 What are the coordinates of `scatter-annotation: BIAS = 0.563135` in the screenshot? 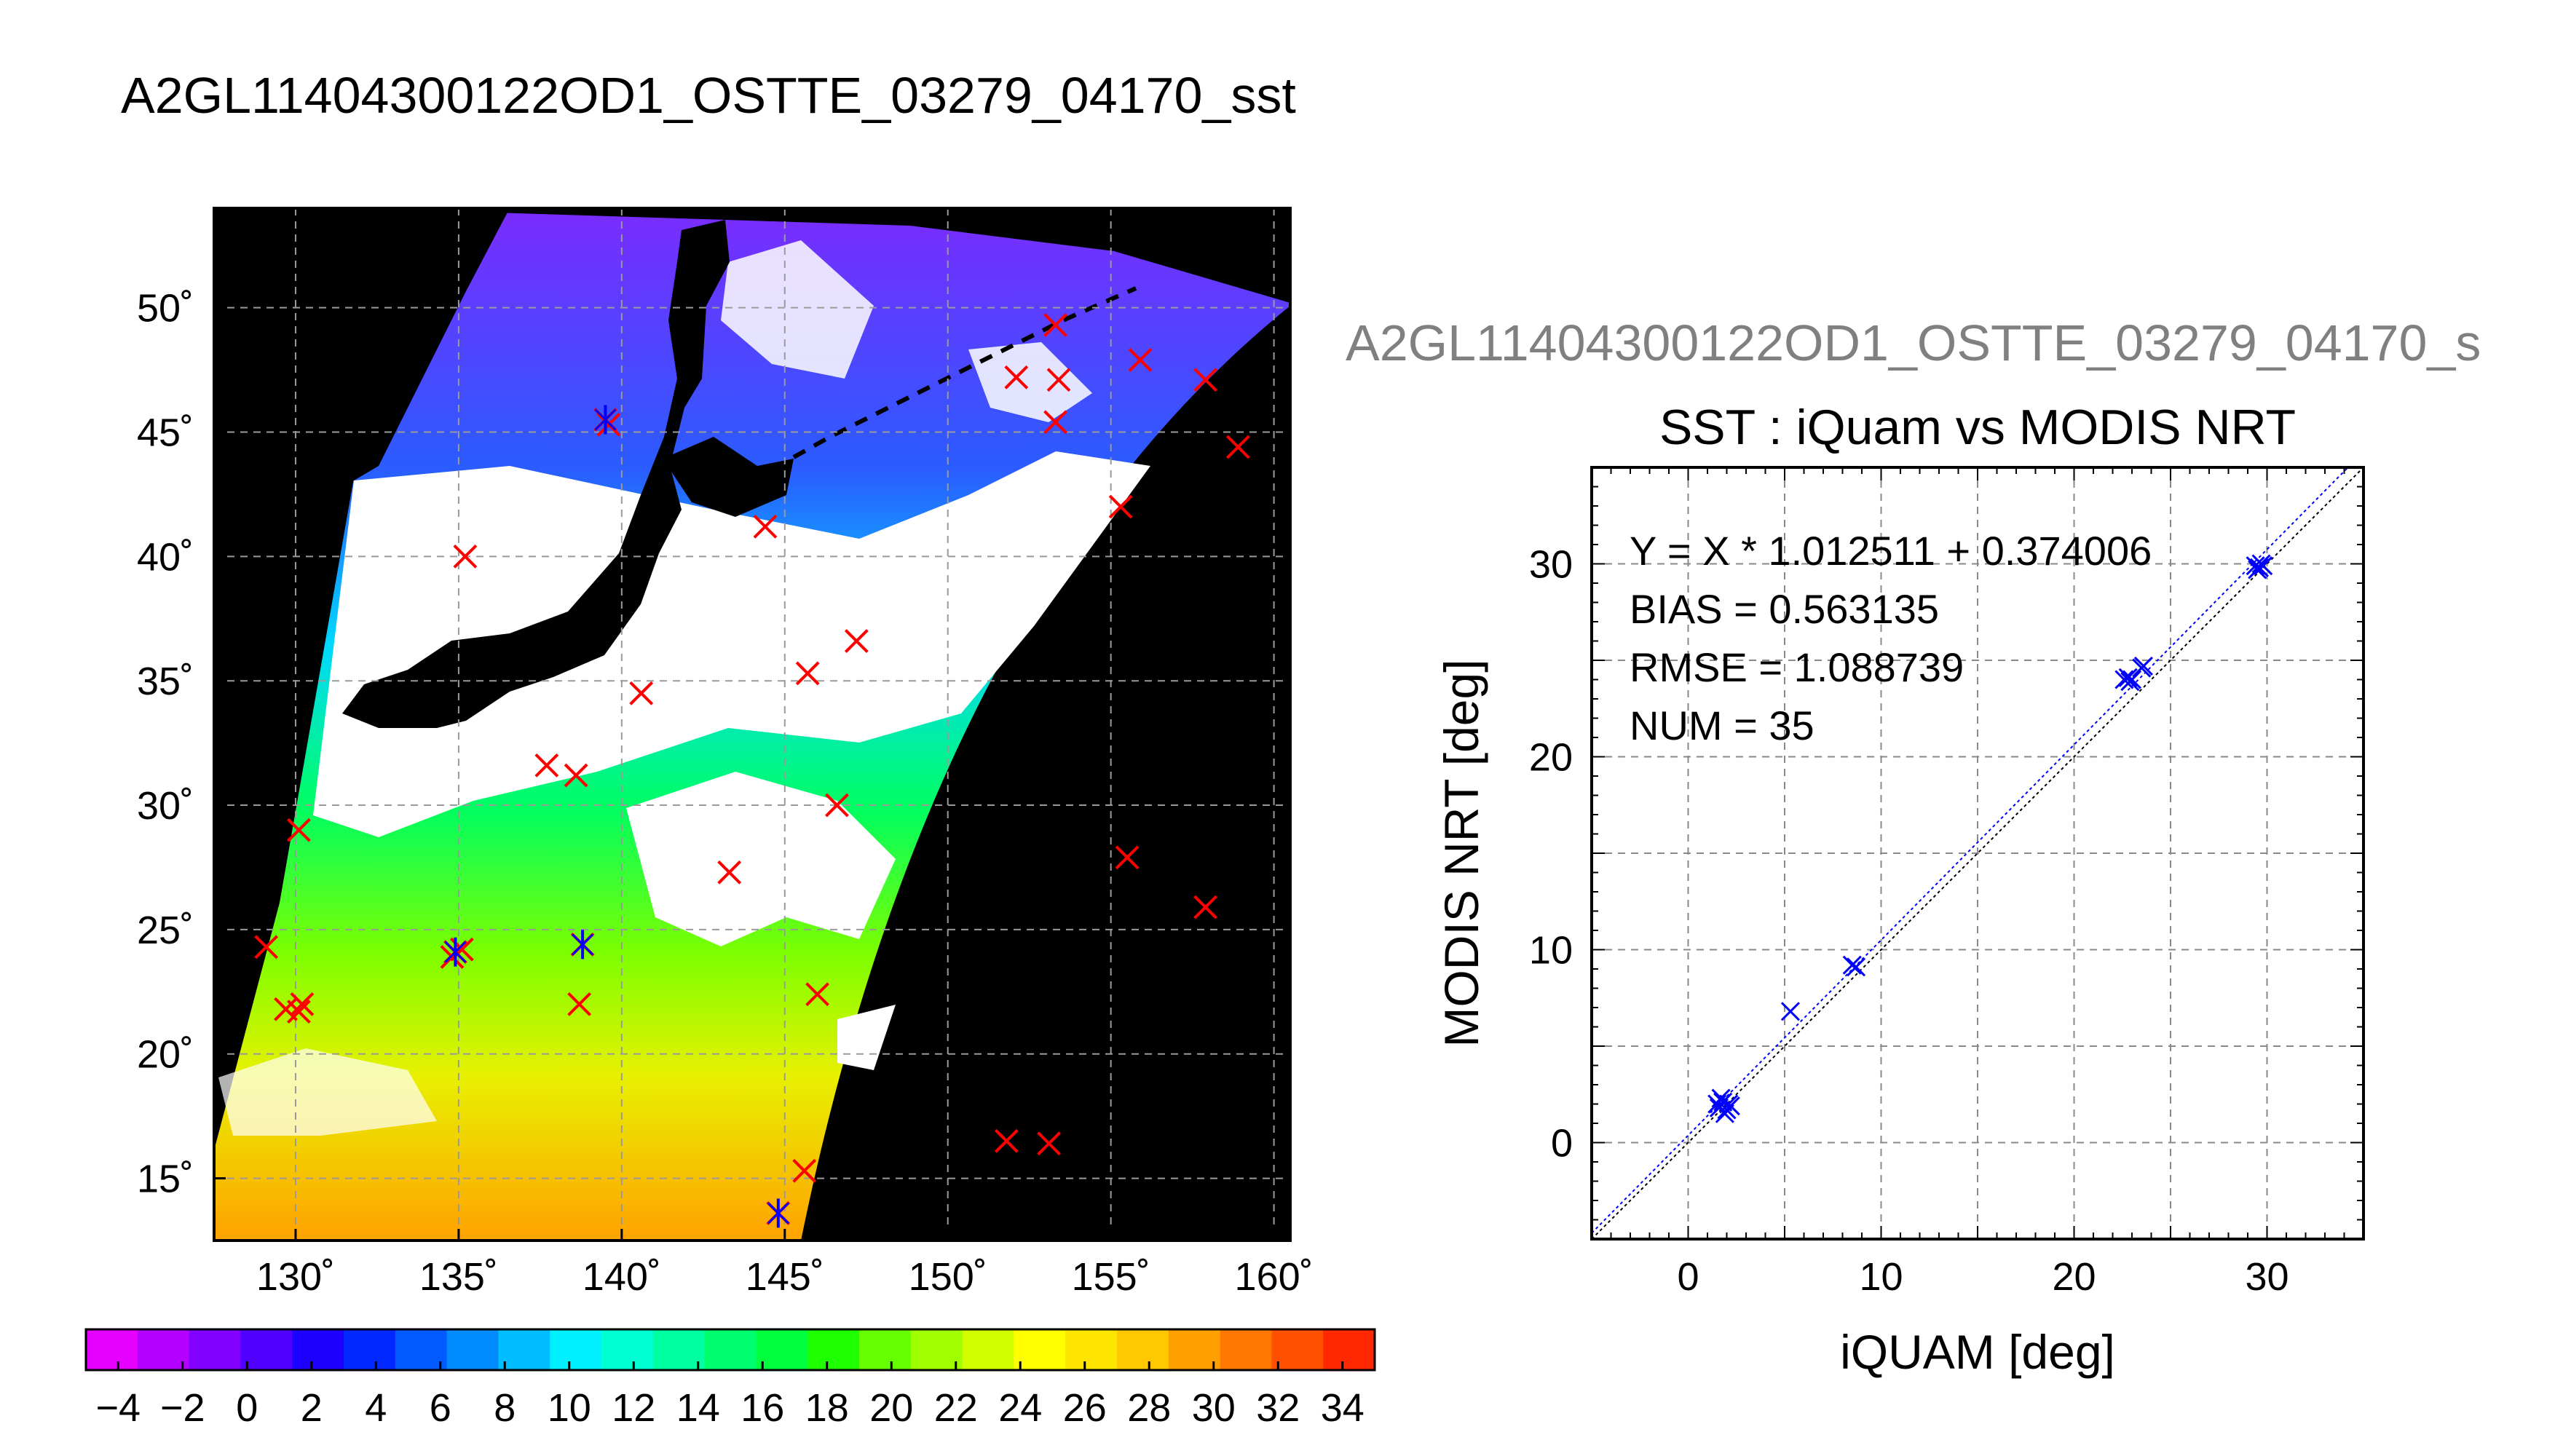 It's located at (1784, 609).